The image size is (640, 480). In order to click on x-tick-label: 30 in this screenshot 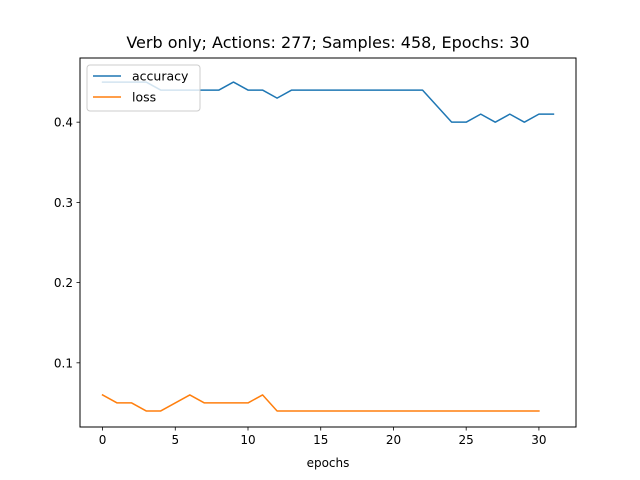, I will do `click(538, 440)`.